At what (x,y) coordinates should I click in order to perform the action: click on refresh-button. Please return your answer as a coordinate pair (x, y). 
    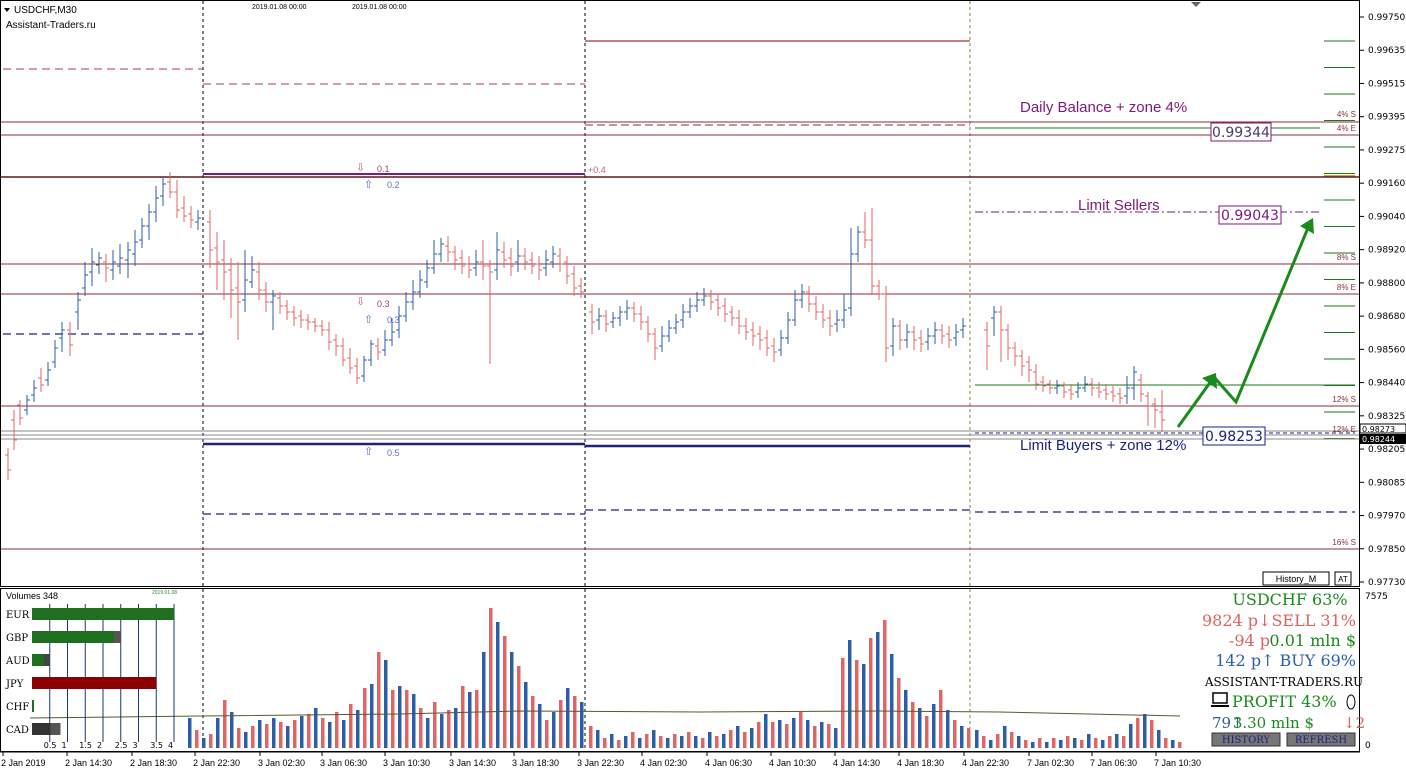
    Looking at the image, I should click on (1321, 739).